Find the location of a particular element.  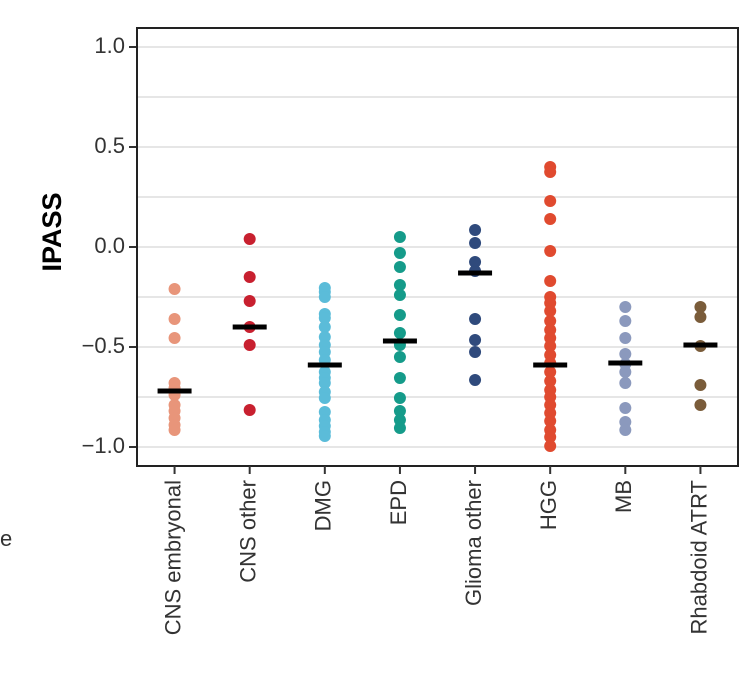

x-tick-label: EPD is located at coordinates (398, 502).